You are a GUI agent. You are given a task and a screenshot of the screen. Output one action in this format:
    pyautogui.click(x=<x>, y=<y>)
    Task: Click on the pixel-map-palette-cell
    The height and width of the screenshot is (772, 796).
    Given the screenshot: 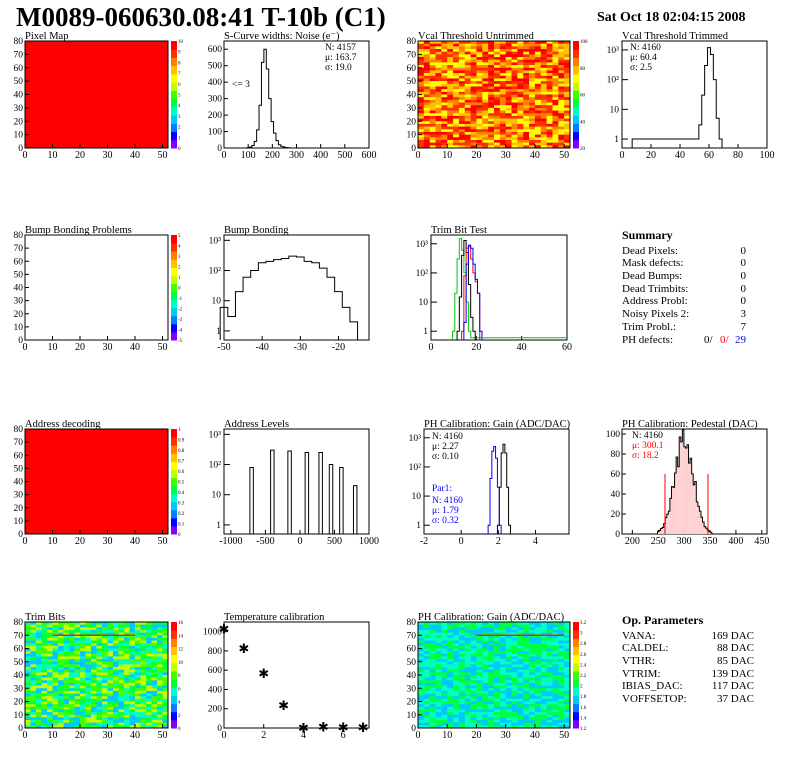 What is the action you would take?
    pyautogui.click(x=174, y=103)
    